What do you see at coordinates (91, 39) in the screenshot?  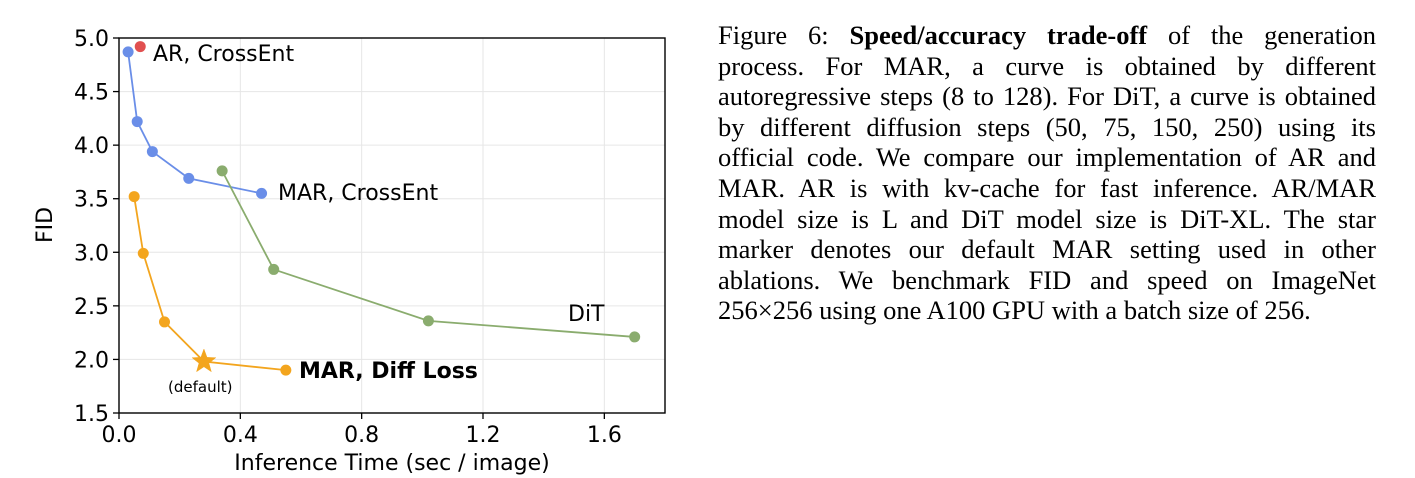 I see `y-tick-label: 5.0` at bounding box center [91, 39].